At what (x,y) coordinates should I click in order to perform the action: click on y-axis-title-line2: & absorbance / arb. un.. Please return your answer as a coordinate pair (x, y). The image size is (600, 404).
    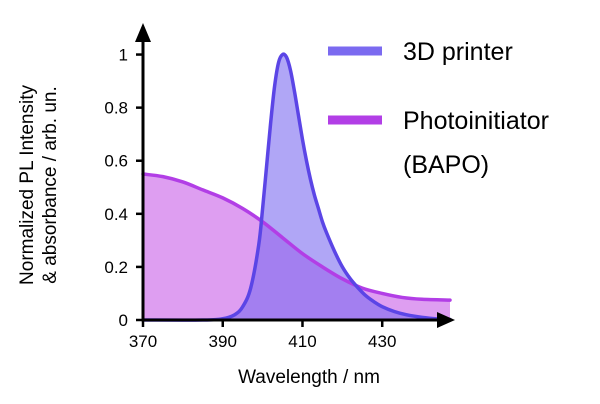
    Looking at the image, I should click on (50, 185).